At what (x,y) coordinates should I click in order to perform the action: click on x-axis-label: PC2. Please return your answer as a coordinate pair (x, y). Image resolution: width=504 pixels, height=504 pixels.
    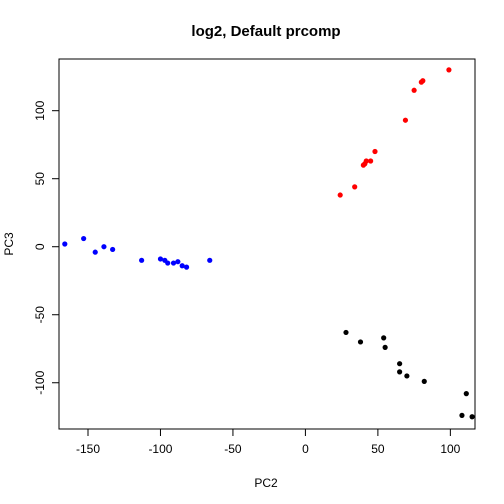
    Looking at the image, I should click on (266, 483).